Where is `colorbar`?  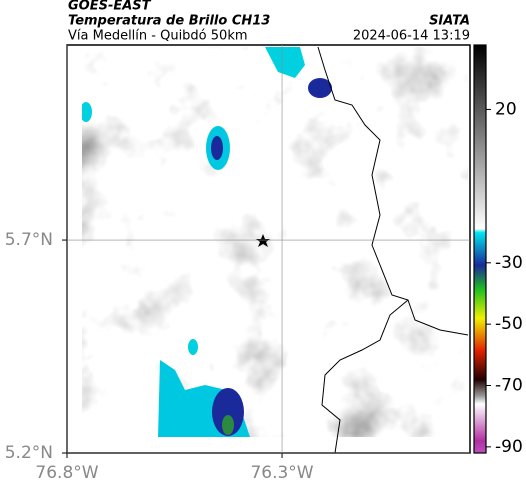 colorbar is located at coordinates (480, 249).